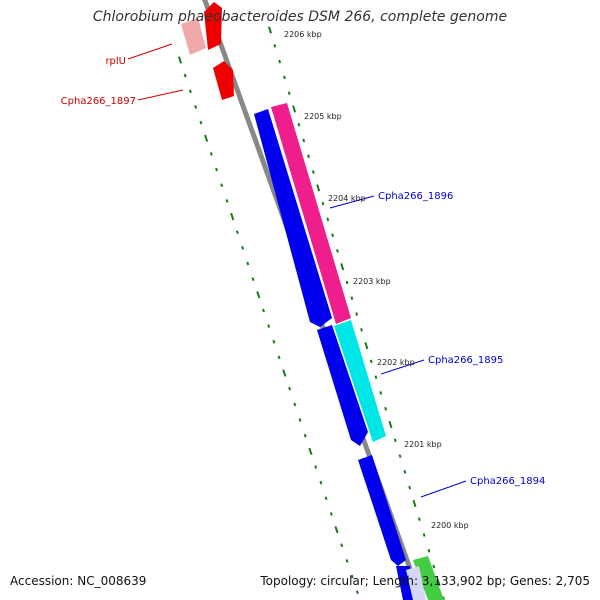 The width and height of the screenshot is (600, 600). I want to click on tick-label-2201: 2201 kbp, so click(423, 444).